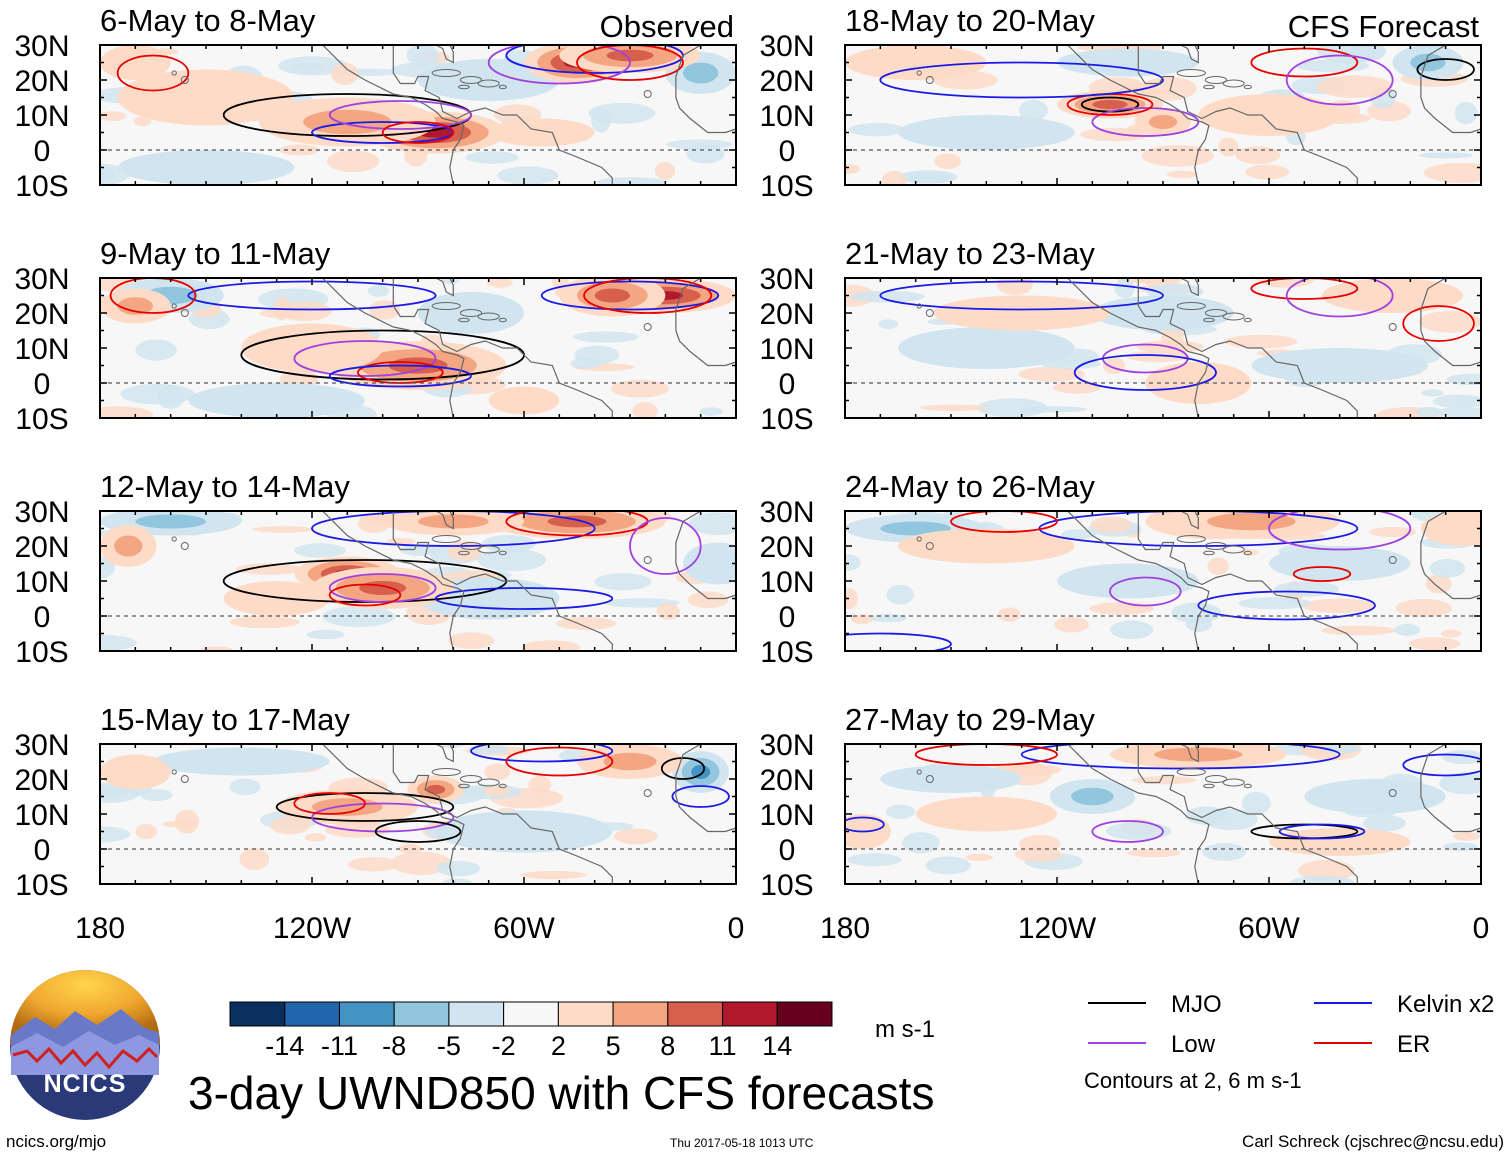 The width and height of the screenshot is (1510, 1158). I want to click on footer-url: ncics.org/mjo, so click(56, 1141).